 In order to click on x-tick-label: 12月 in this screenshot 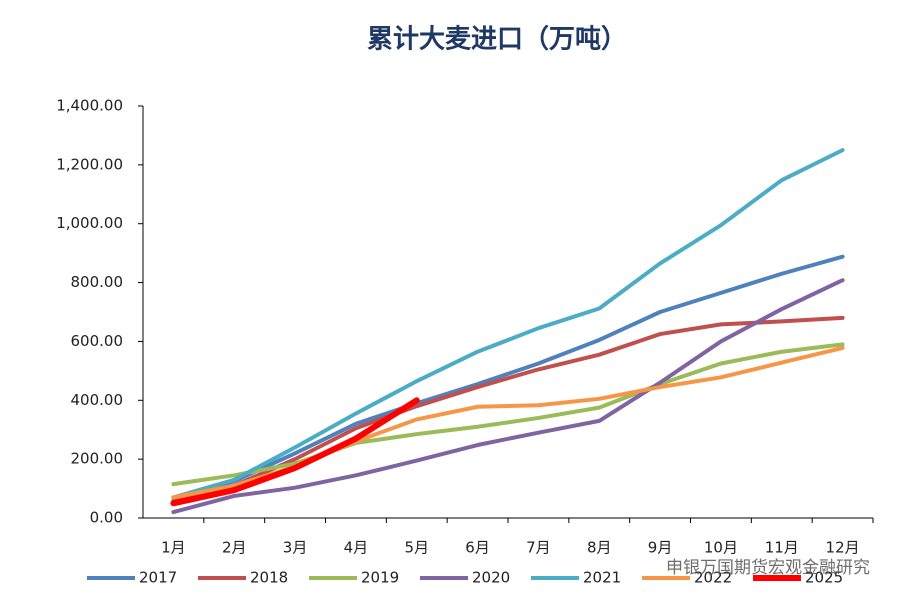, I will do `click(843, 548)`.